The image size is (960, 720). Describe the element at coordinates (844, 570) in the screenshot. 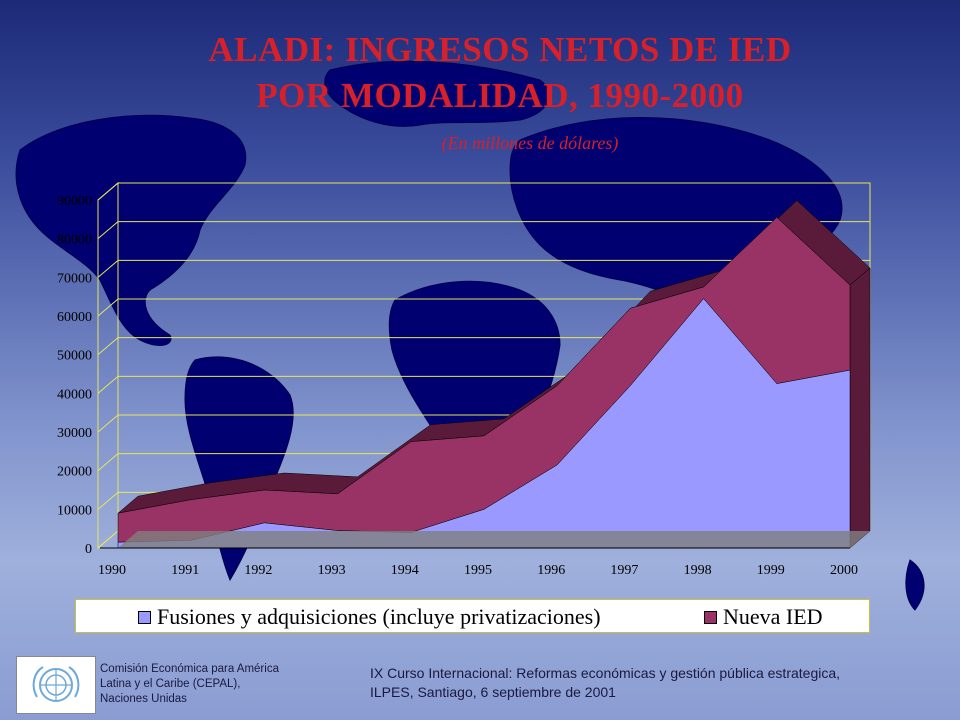

I see `x-tick-label: 2000` at that location.